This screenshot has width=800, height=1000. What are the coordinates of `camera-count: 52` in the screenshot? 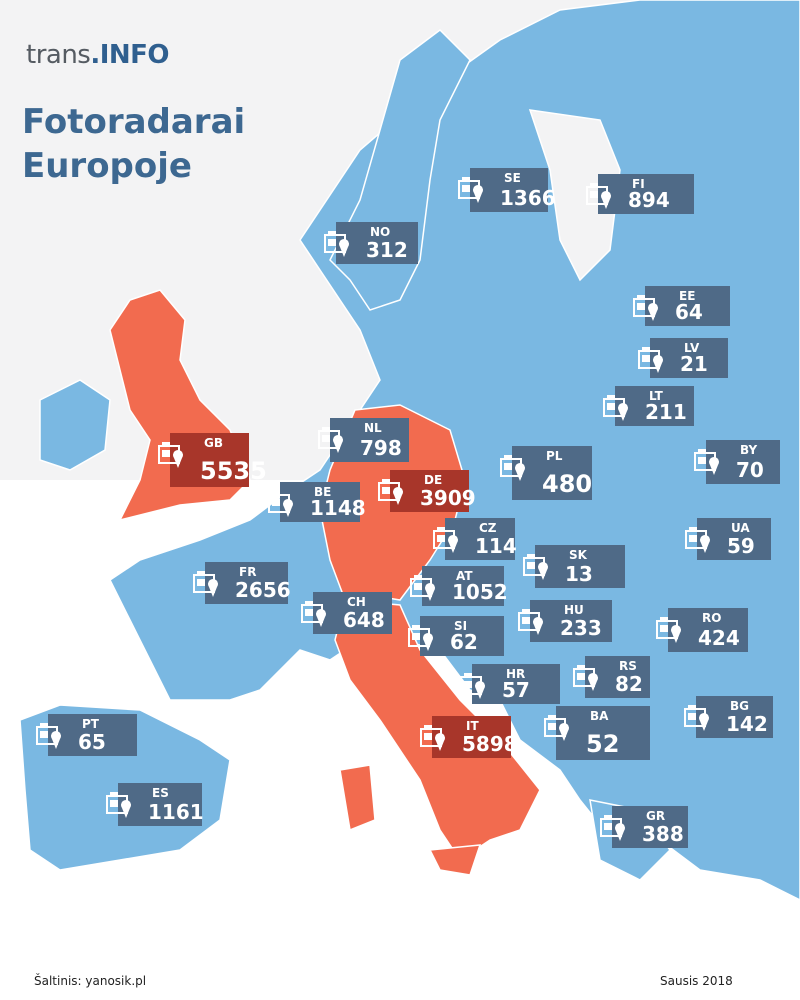 It's located at (603, 744).